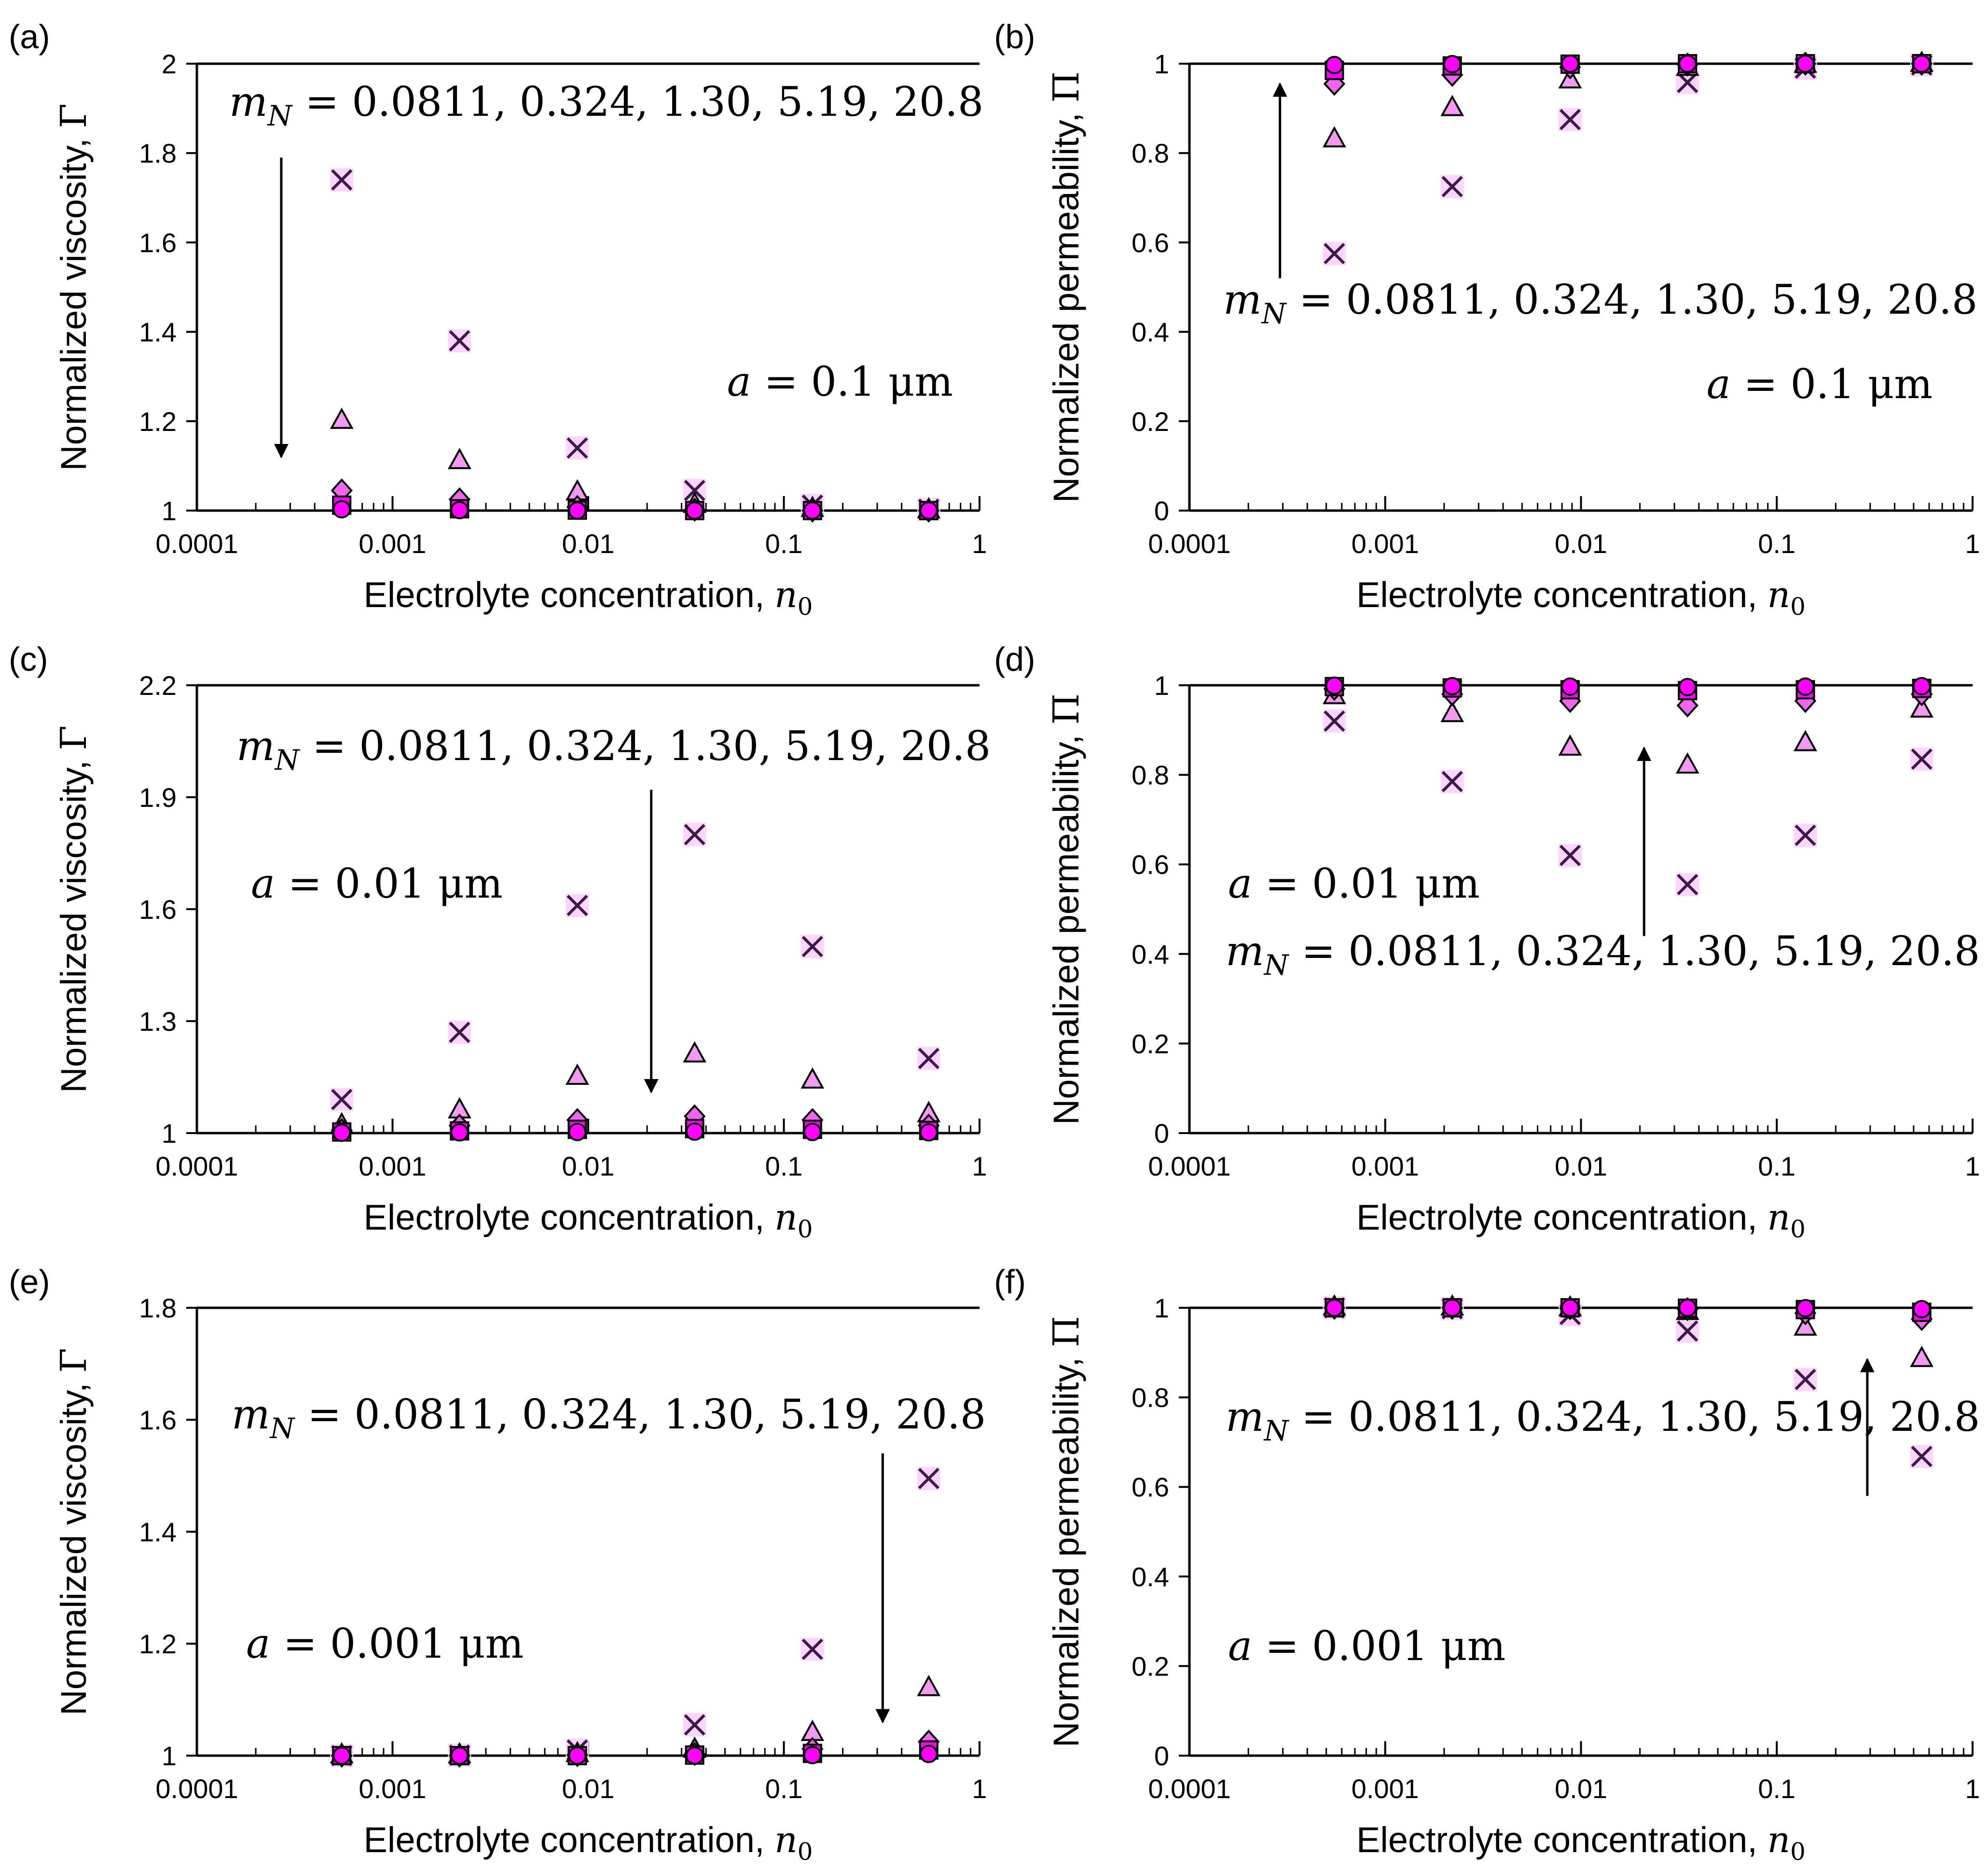 The width and height of the screenshot is (1988, 1870). I want to click on y-tick-label: 0.2, so click(1150, 422).